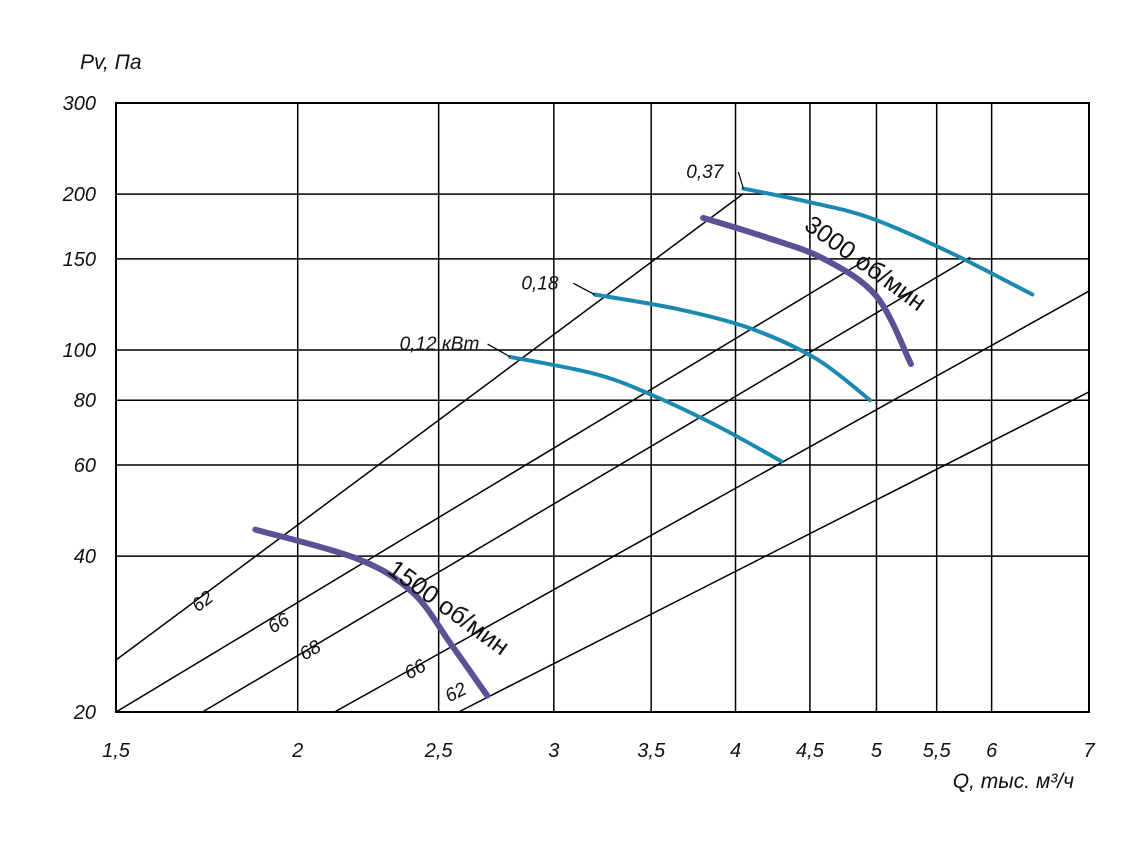 This screenshot has width=1147, height=845. I want to click on x-tick-label: 4, so click(735, 751).